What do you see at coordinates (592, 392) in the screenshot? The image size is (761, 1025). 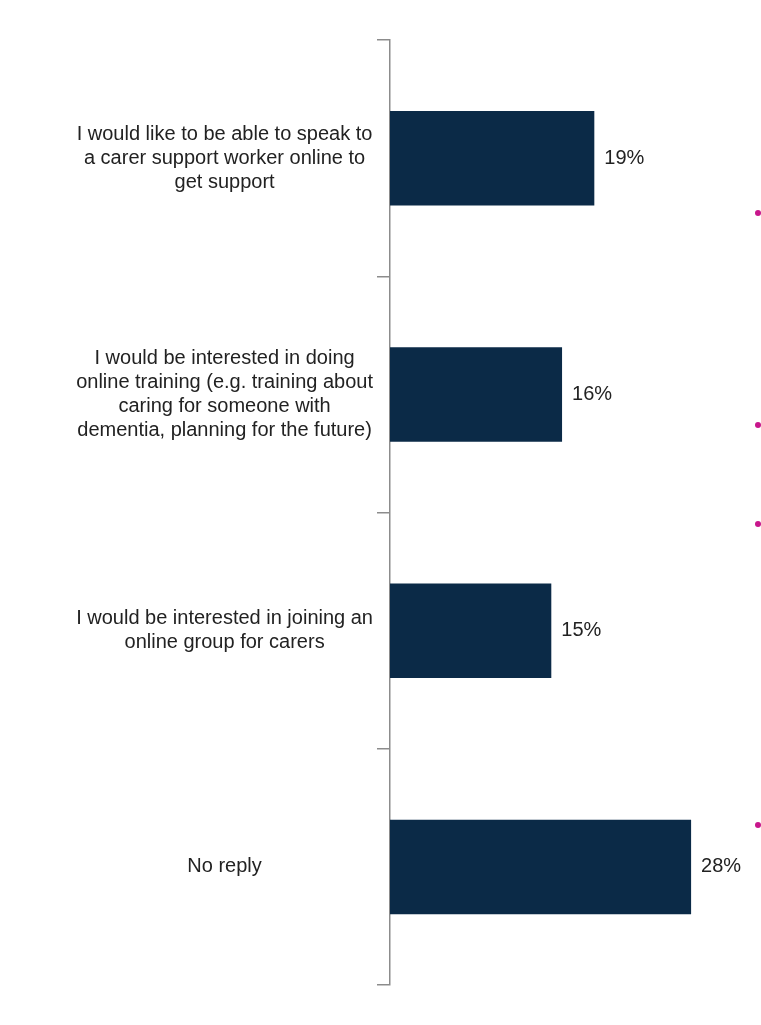 I see `data-label: 16%` at bounding box center [592, 392].